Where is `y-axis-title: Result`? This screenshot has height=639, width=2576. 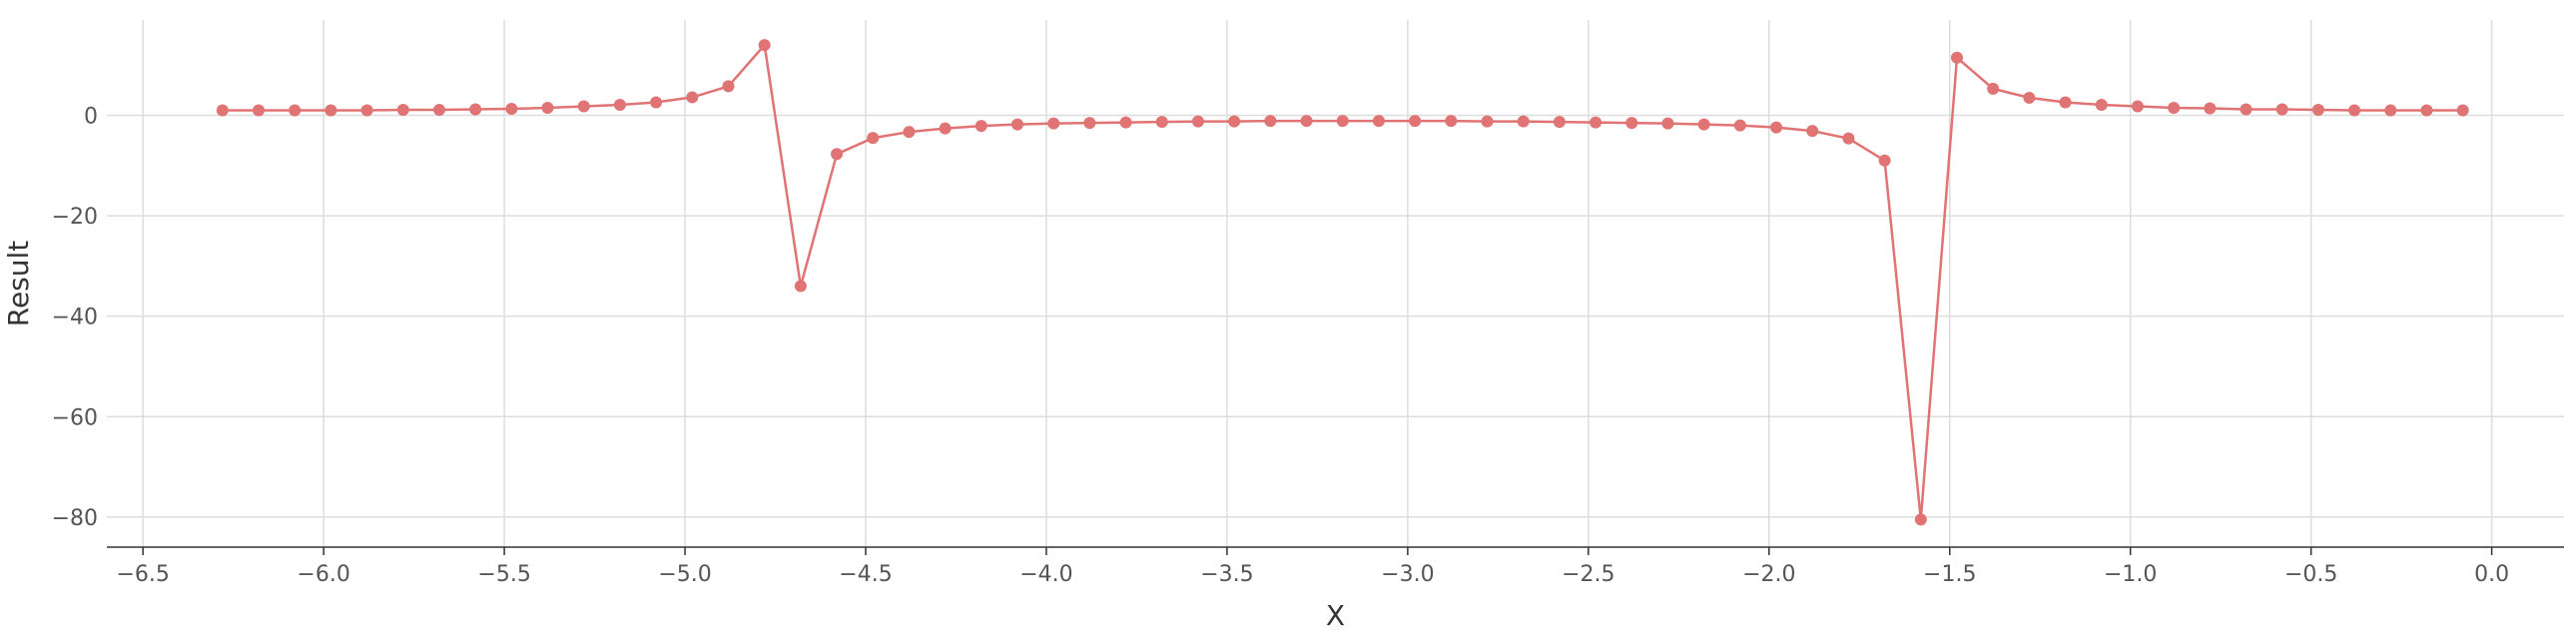
y-axis-title: Result is located at coordinates (18, 284).